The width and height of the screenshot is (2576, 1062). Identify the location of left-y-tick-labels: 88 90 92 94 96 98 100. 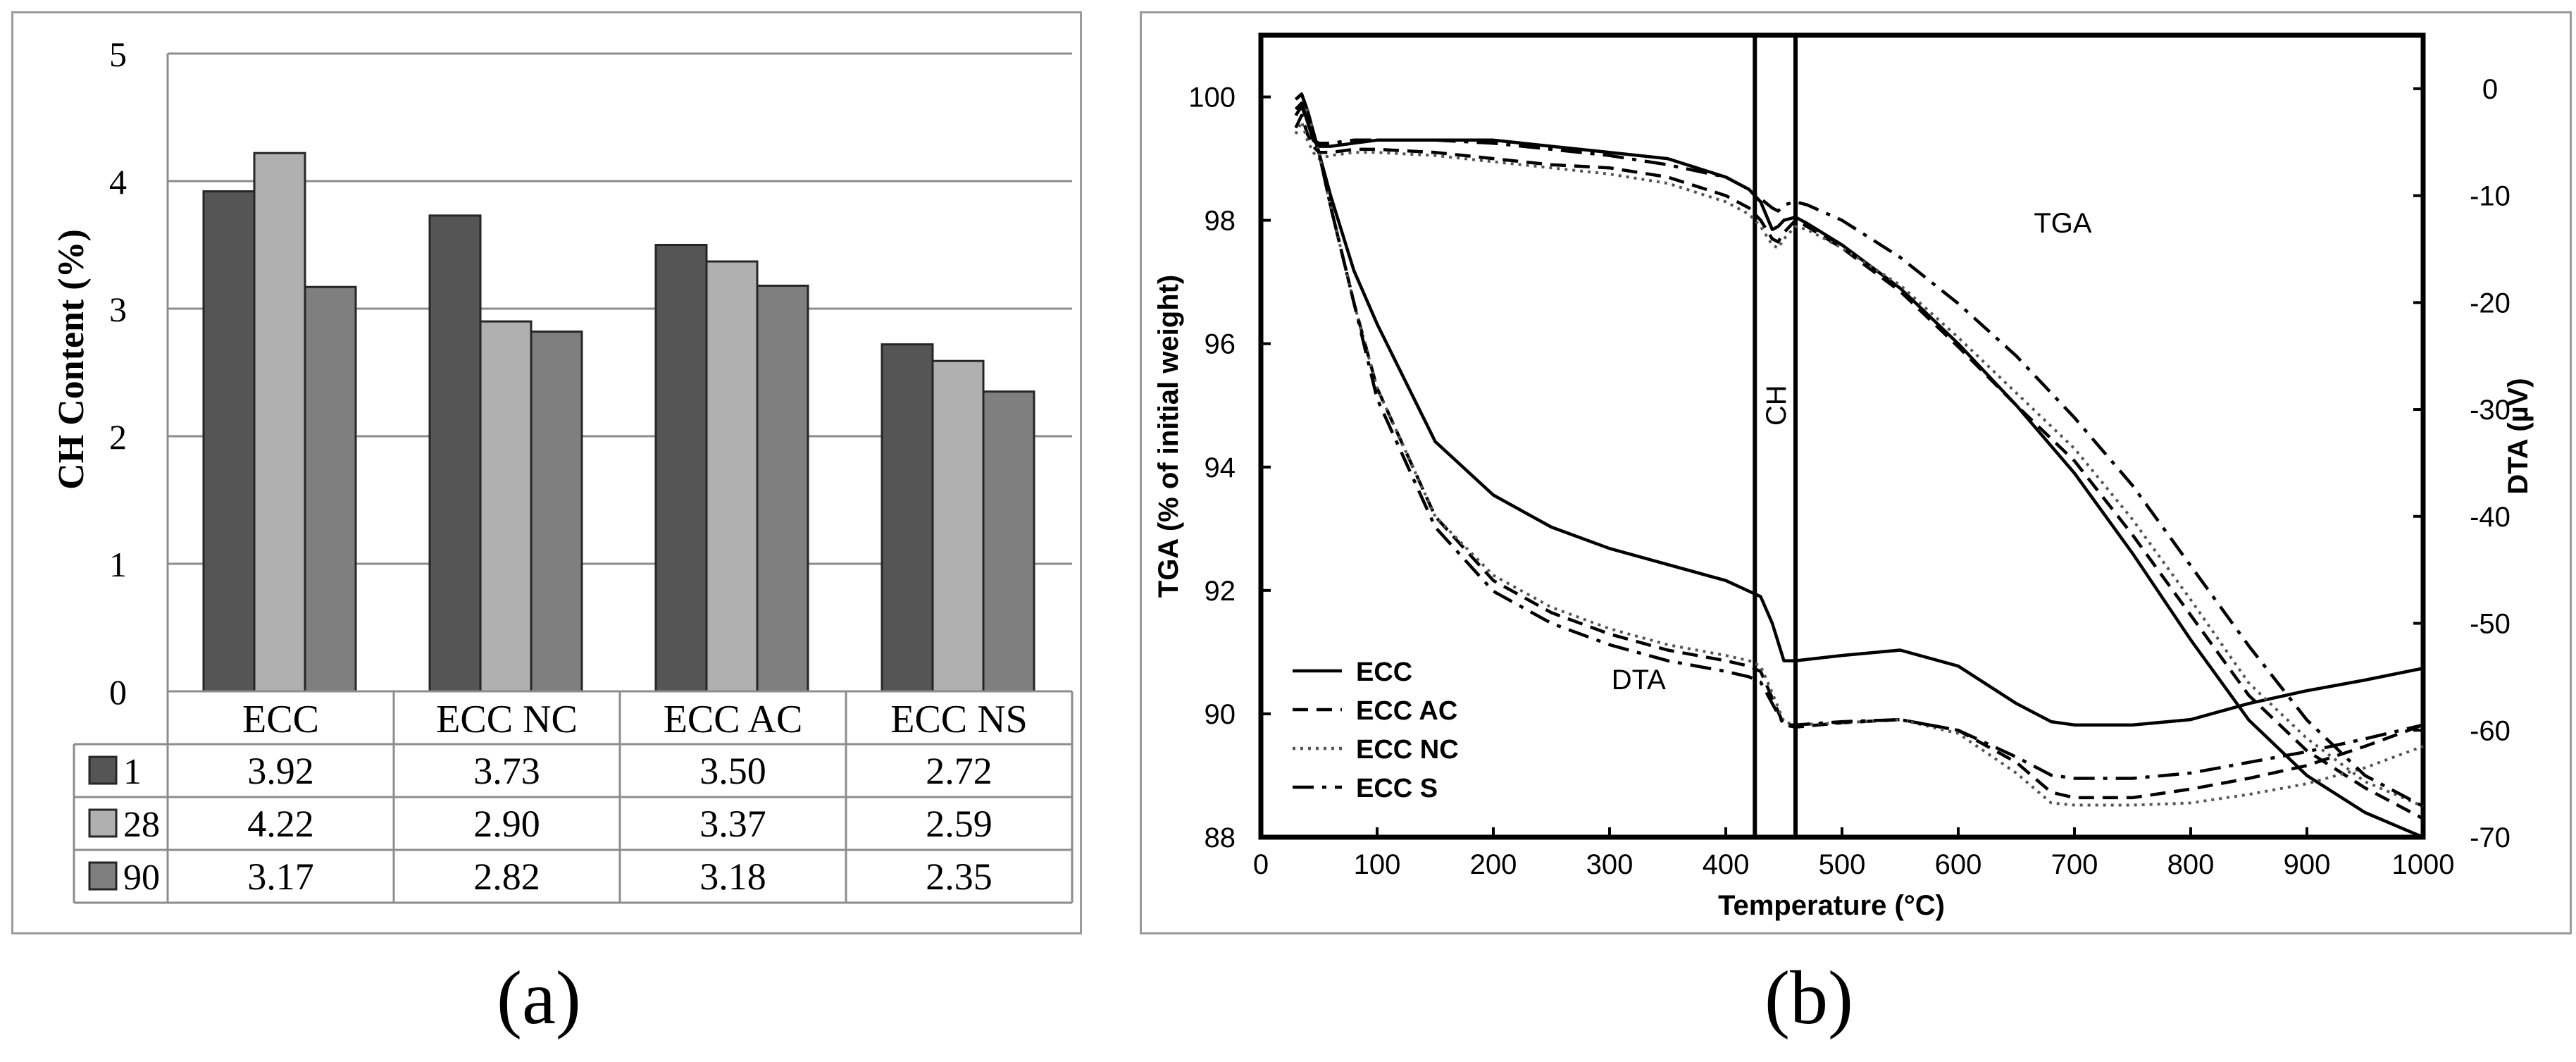
(1229, 467).